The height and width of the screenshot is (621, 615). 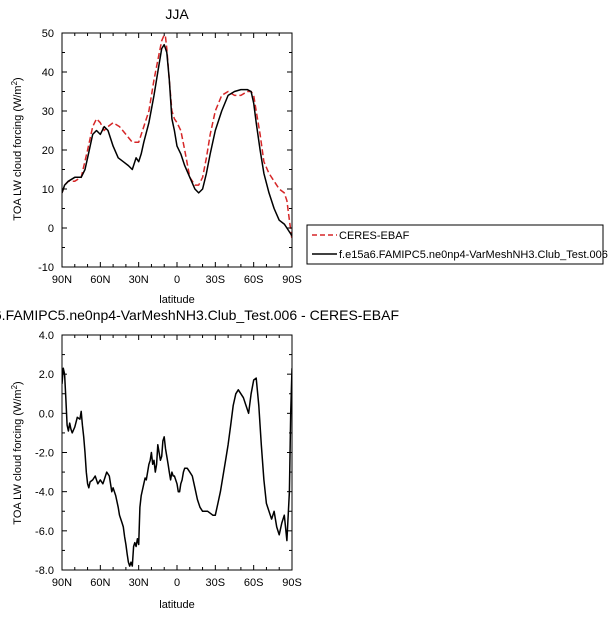 I want to click on bottom-x-tick-label: 30S, so click(x=216, y=583).